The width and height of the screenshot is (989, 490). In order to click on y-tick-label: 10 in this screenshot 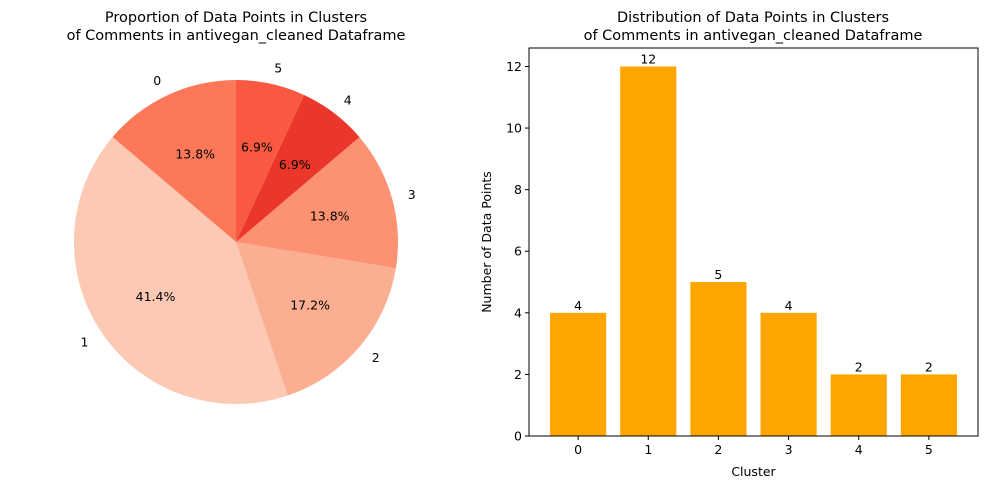, I will do `click(514, 128)`.